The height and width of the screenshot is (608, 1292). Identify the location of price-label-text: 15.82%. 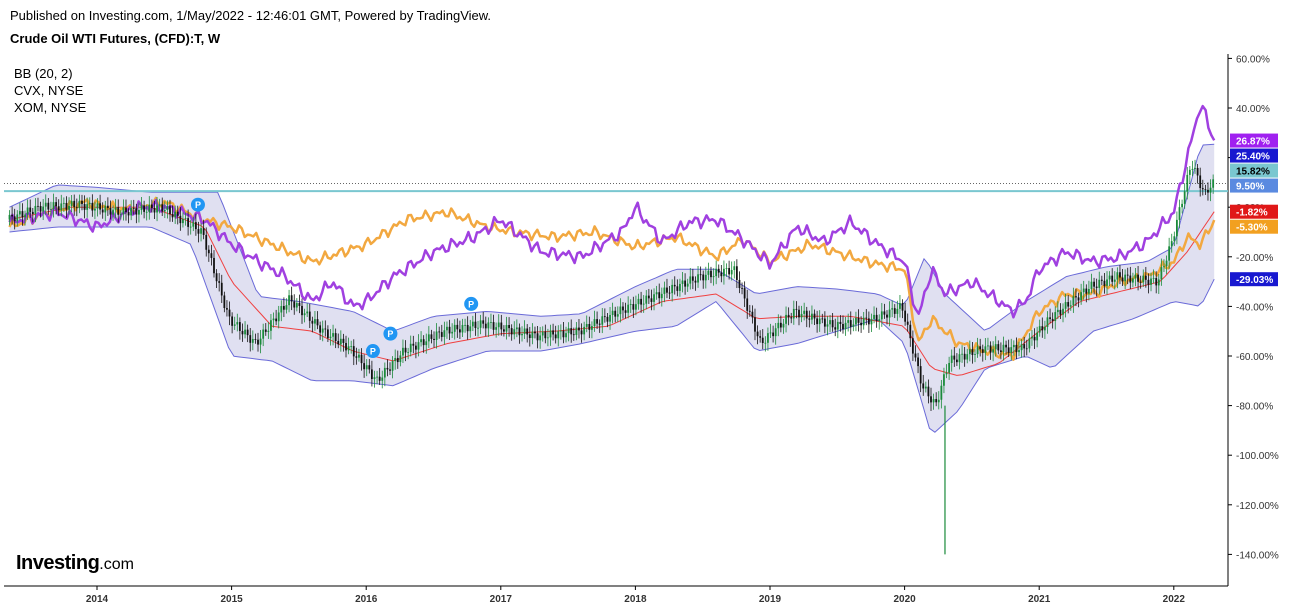
(1253, 172).